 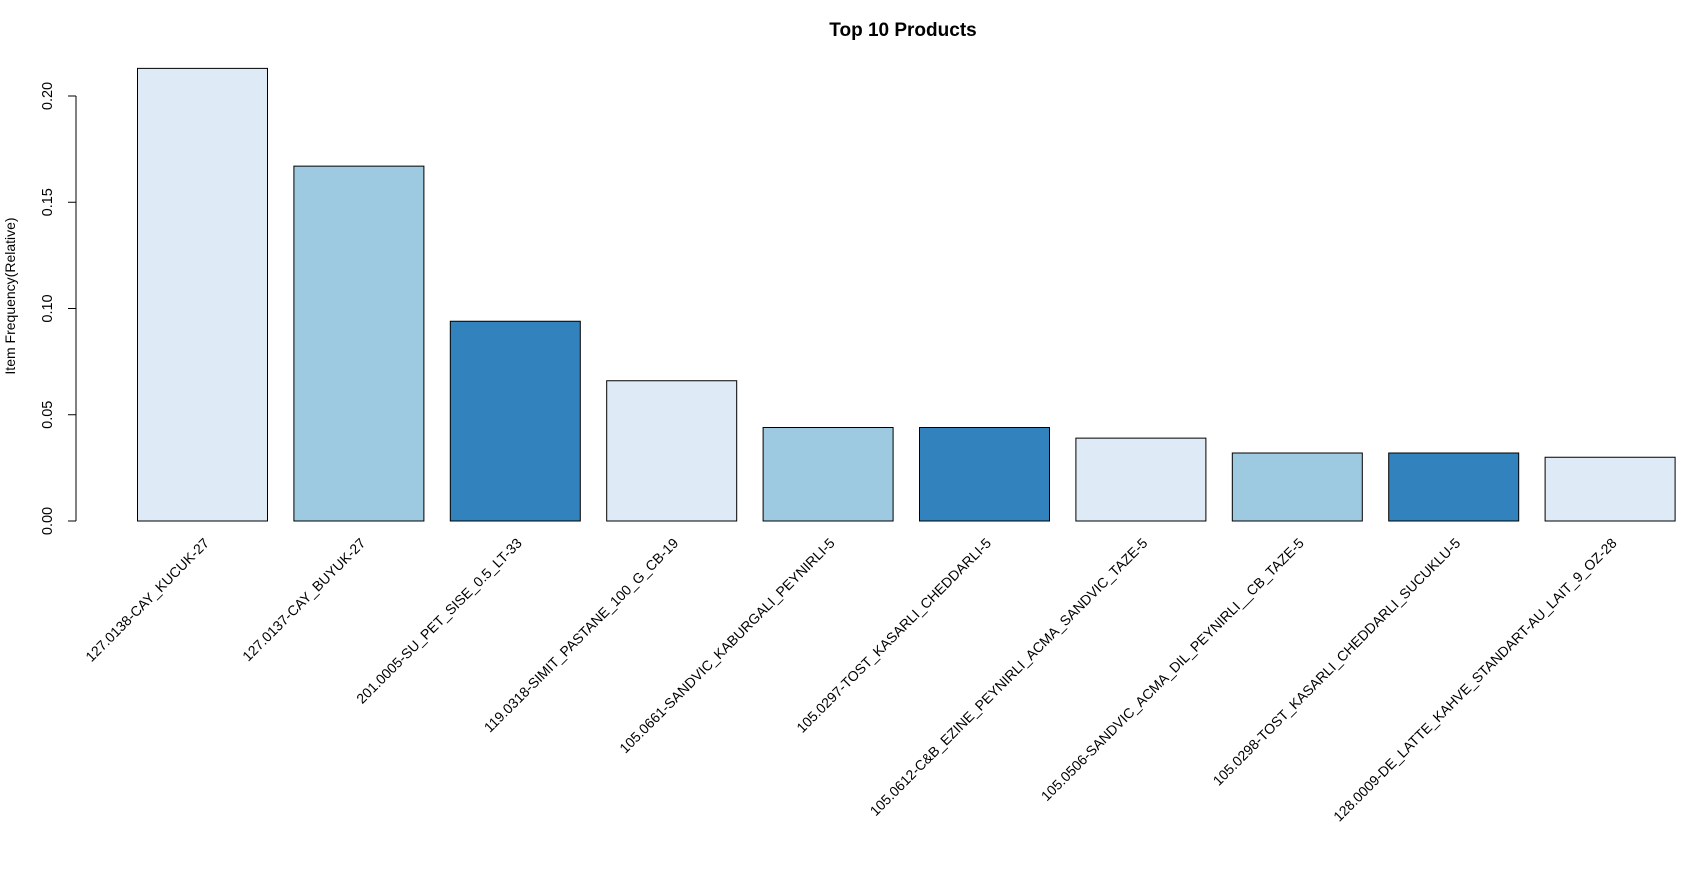 I want to click on x-category-label: 119.0318-SIMIT_PASTANE_100_G_CB-19, so click(x=581, y=635).